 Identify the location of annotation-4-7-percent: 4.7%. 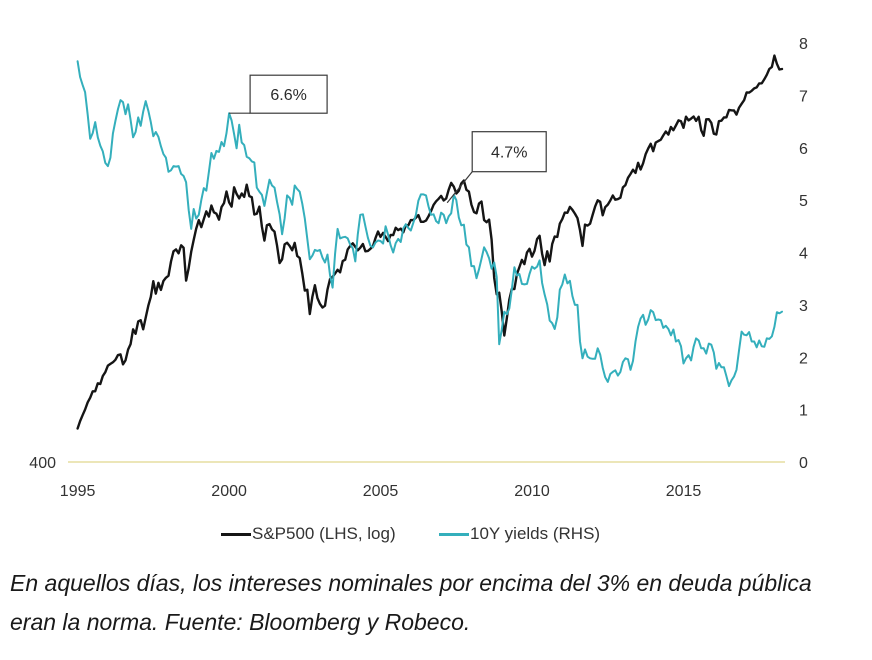
(496, 167).